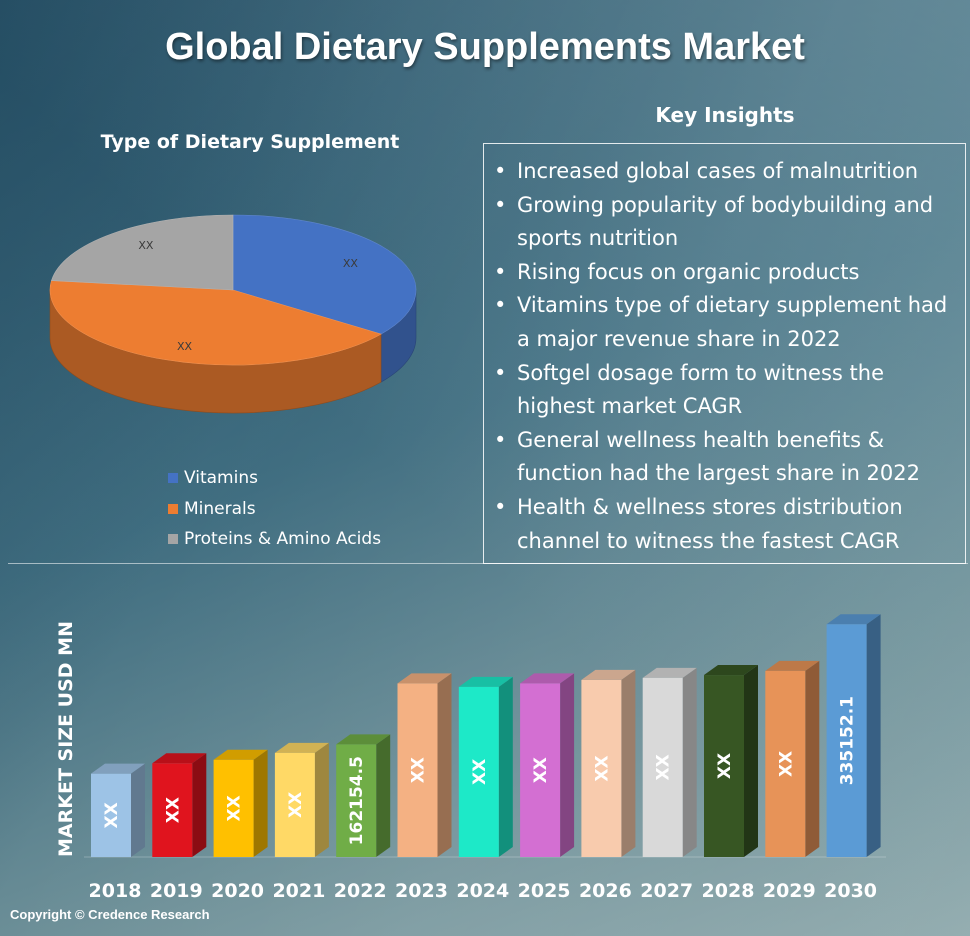 The image size is (970, 936). I want to click on pie-slice-vitamins, so click(324, 274).